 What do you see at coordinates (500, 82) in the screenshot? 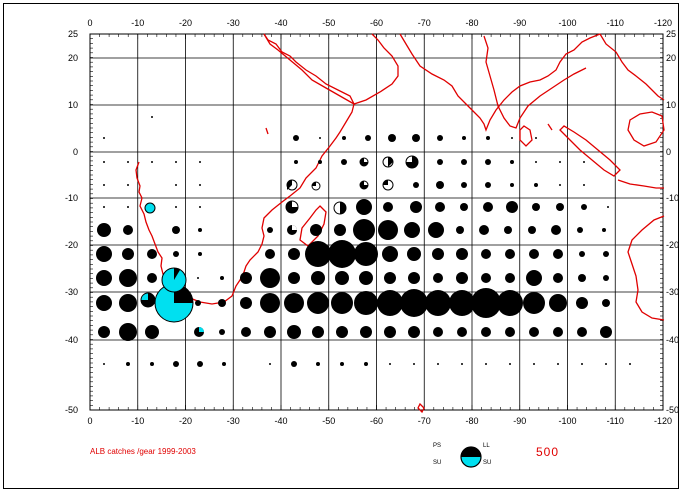
I see `gulf-coastline` at bounding box center [500, 82].